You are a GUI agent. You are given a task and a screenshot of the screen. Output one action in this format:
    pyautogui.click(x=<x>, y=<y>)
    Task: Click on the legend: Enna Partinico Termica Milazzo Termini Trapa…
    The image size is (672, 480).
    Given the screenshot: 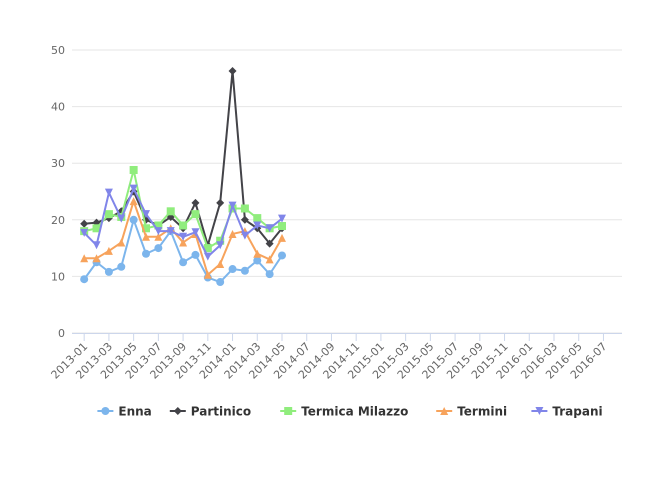 What is the action you would take?
    pyautogui.click(x=350, y=412)
    